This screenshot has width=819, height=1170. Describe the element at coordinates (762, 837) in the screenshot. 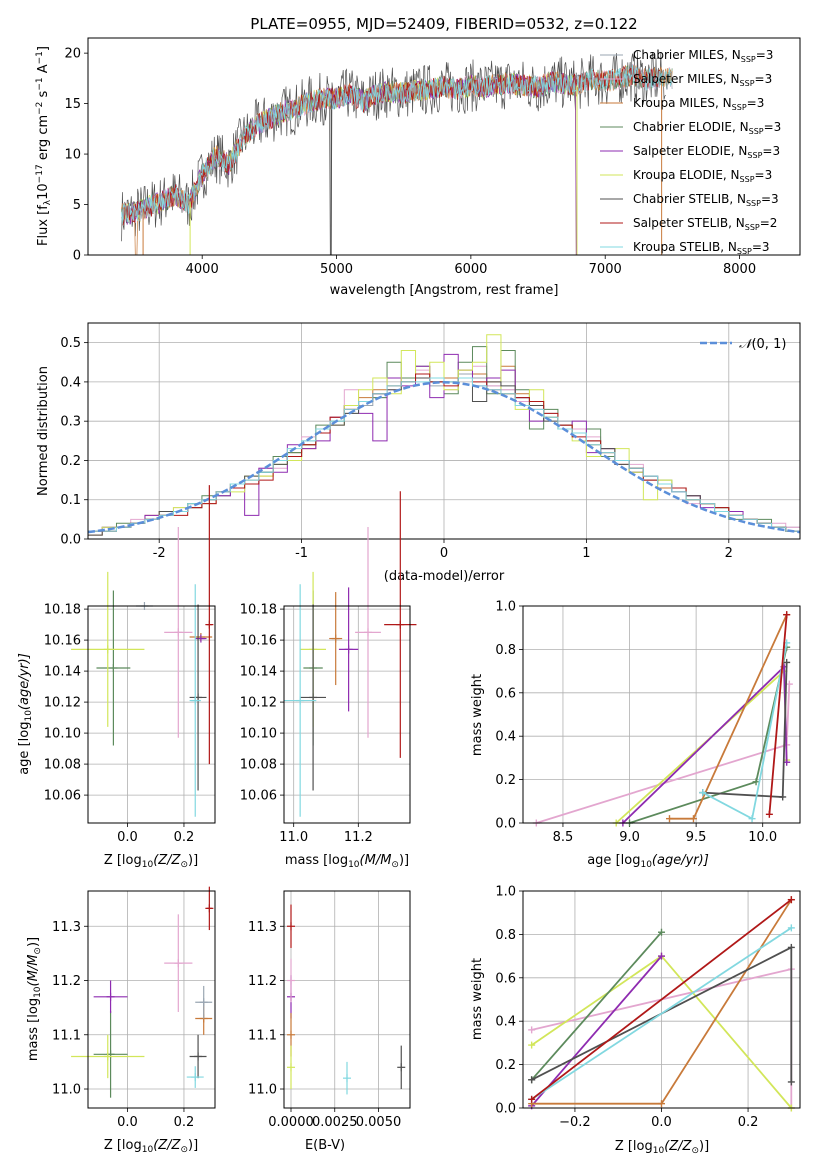

I see `weight-age-xtick-label-3: 10.0` at that location.